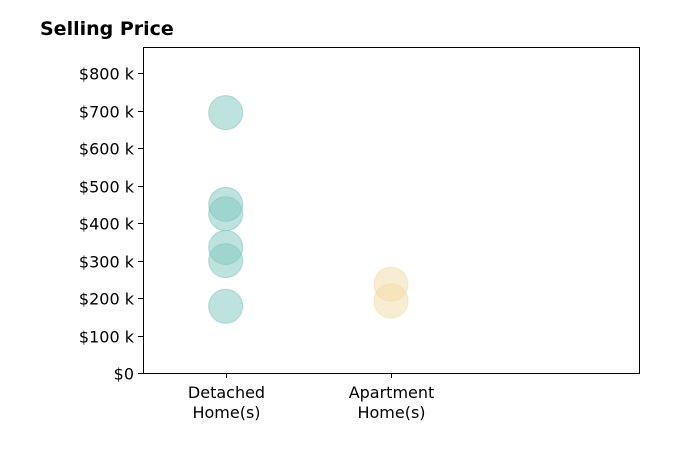  What do you see at coordinates (107, 262) in the screenshot?
I see `y-tick-label: $300 k` at bounding box center [107, 262].